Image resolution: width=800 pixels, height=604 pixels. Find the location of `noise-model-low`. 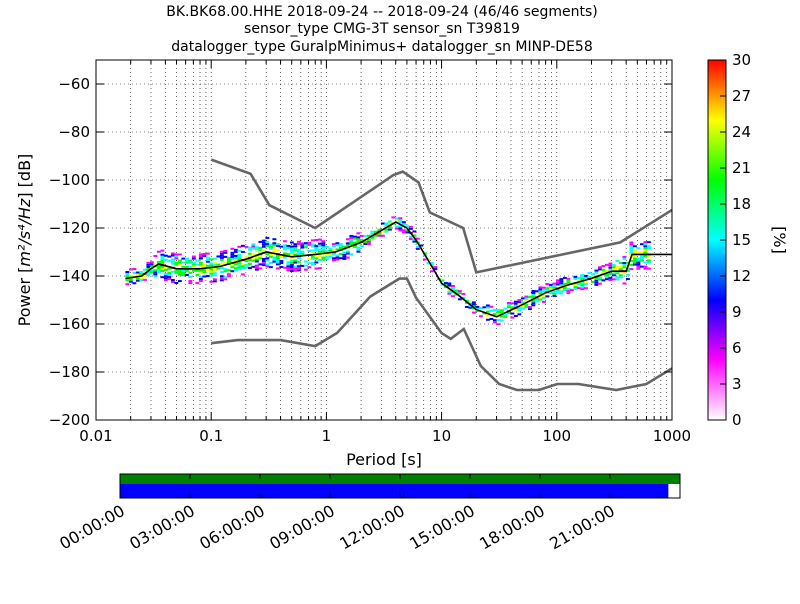

noise-model-low is located at coordinates (441, 334).